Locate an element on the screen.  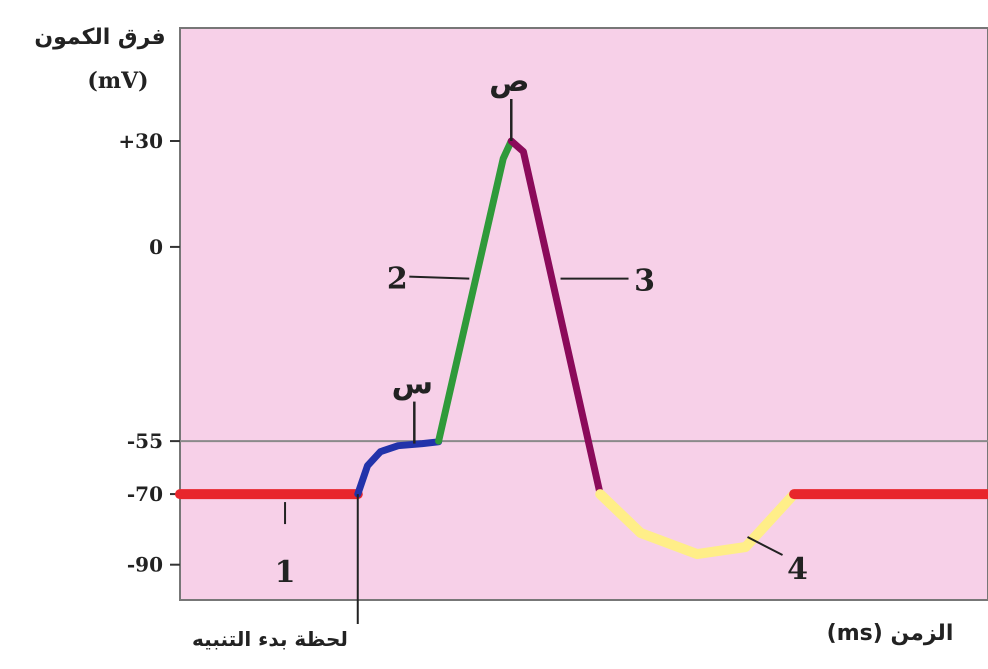
x-axis-title: الزمن (ms) is located at coordinates (890, 633).